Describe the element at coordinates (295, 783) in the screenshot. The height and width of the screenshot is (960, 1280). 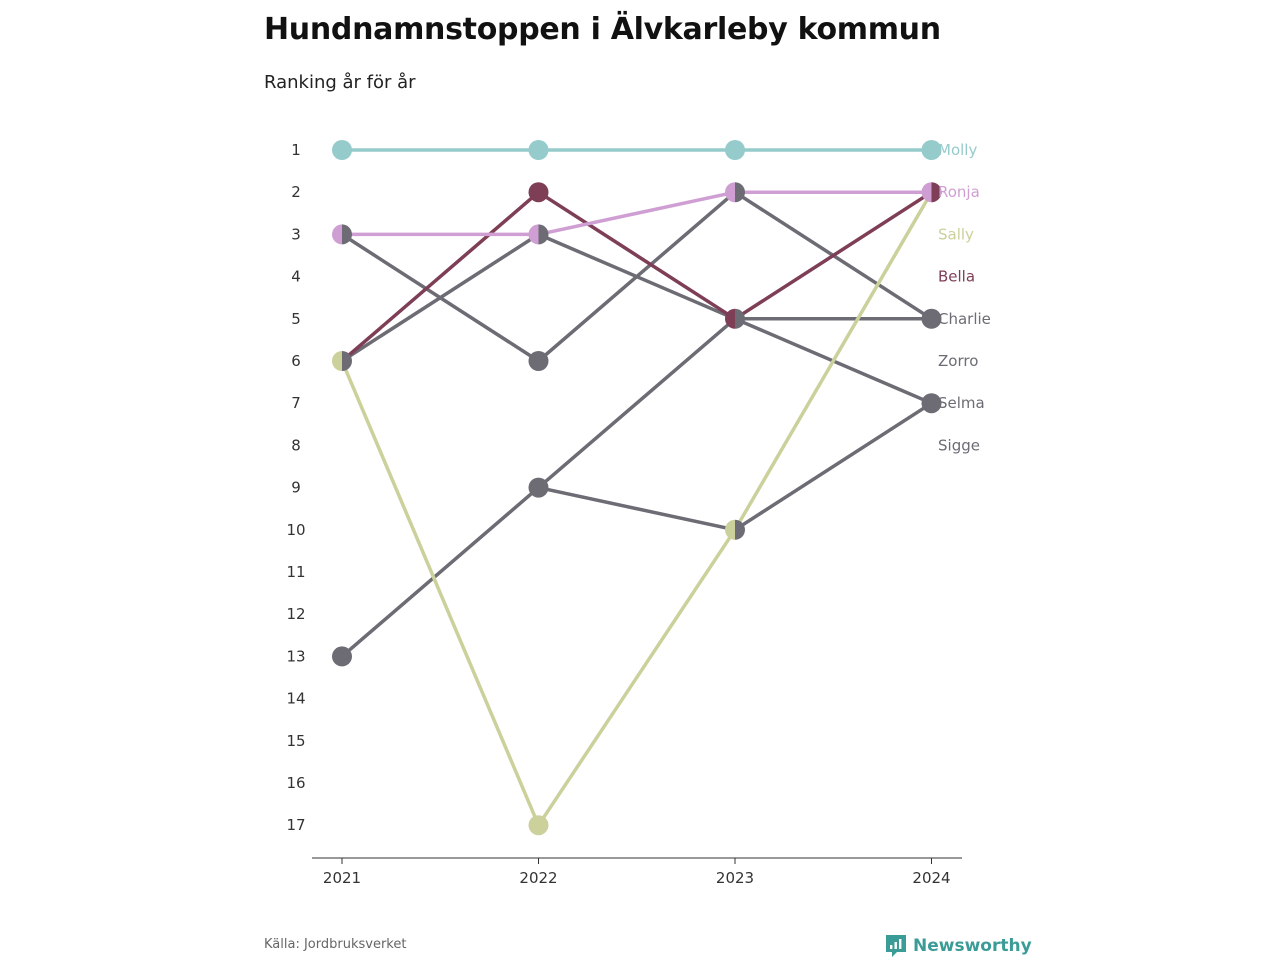
I see `y-tick-label: 16` at that location.